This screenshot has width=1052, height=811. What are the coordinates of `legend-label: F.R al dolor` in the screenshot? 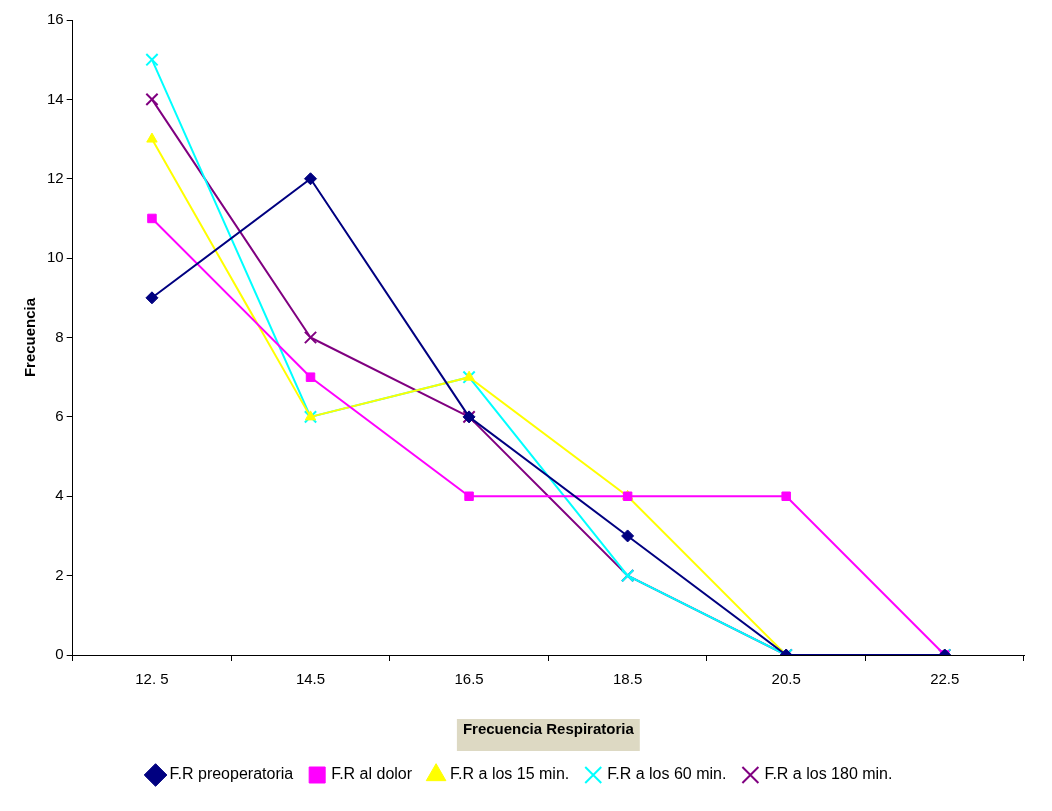 It's located at (372, 774).